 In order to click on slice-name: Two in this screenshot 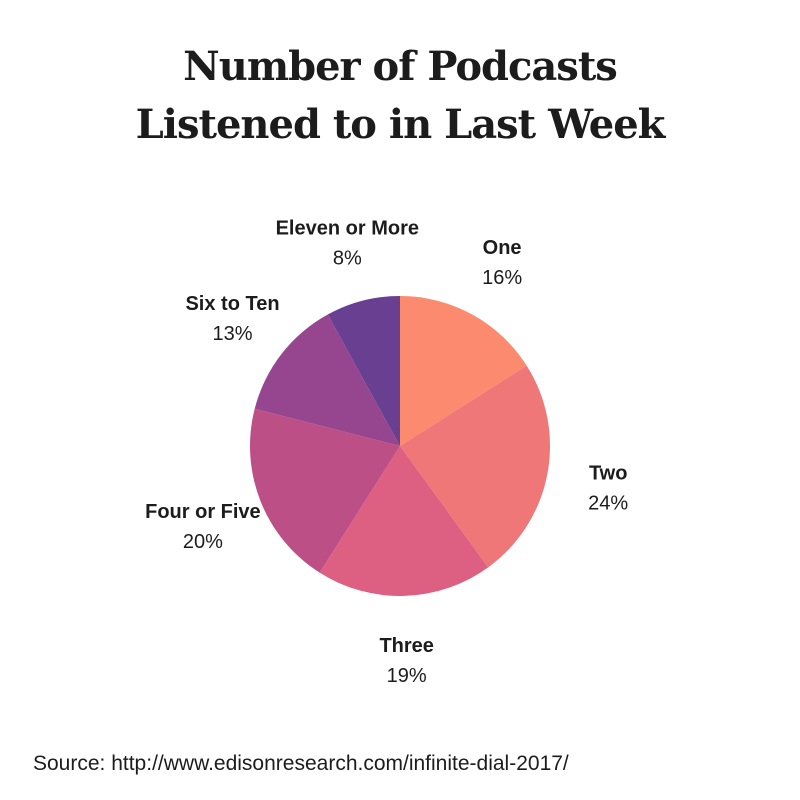, I will do `click(608, 474)`.